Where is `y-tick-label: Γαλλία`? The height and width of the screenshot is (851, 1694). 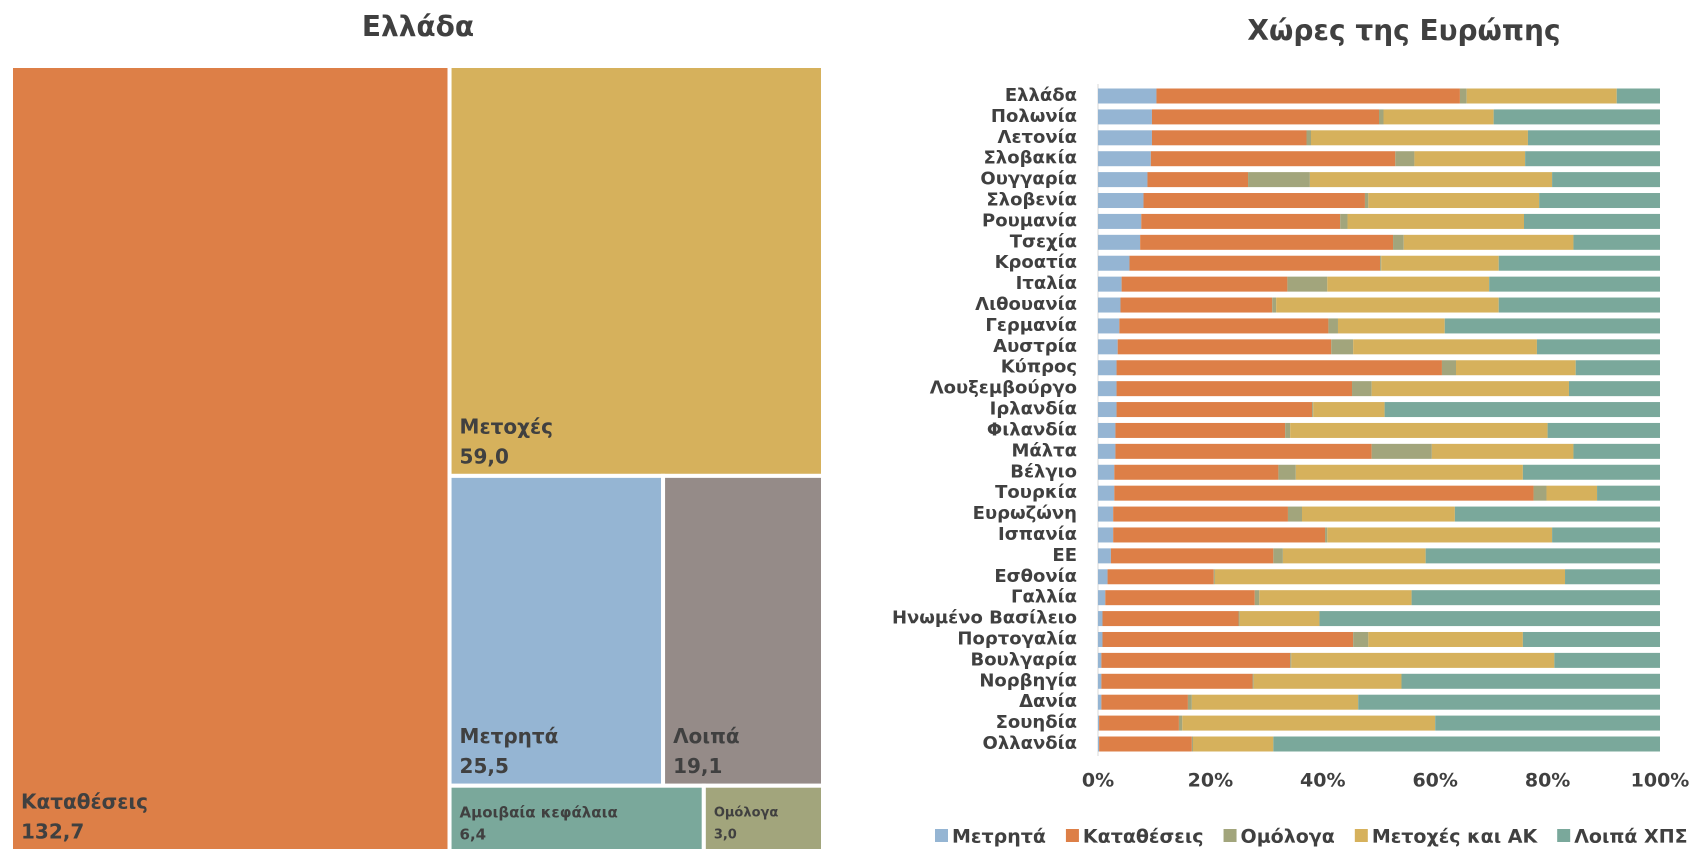 y-tick-label: Γαλλία is located at coordinates (1044, 597).